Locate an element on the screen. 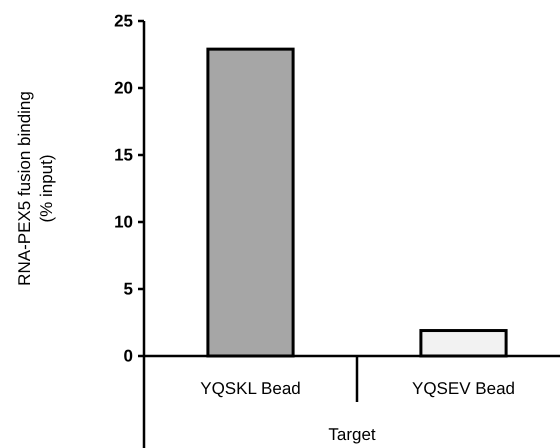 This screenshot has width=560, height=448. x-axis-title: Target is located at coordinates (352, 434).